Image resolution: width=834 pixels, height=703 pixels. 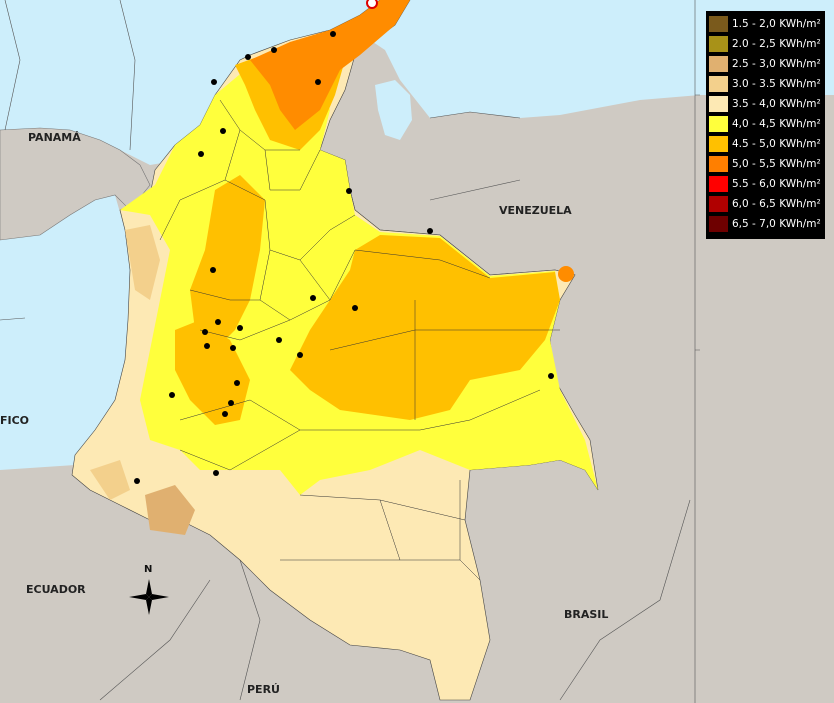 What do you see at coordinates (142, 262) in the screenshot?
I see `zone-30-35-pacific` at bounding box center [142, 262].